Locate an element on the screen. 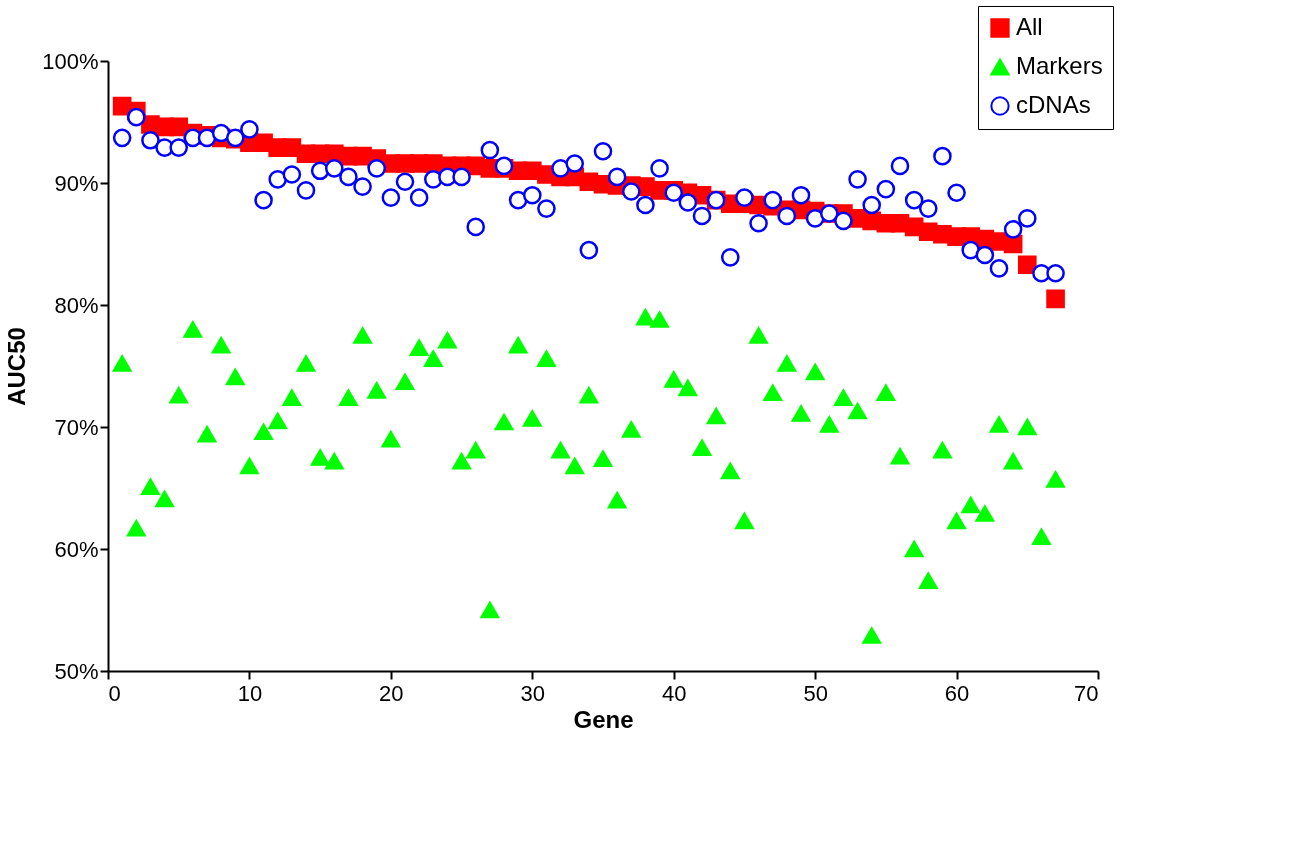  y-tick-label: 70% is located at coordinates (76, 427).